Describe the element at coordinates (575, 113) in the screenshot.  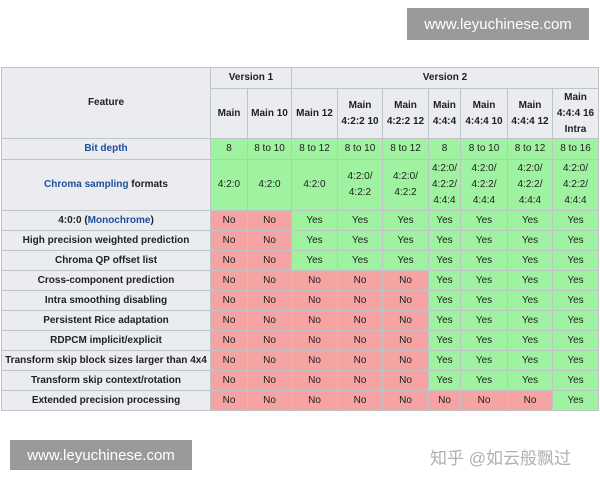
I see `line: 4:4:4 16` at that location.